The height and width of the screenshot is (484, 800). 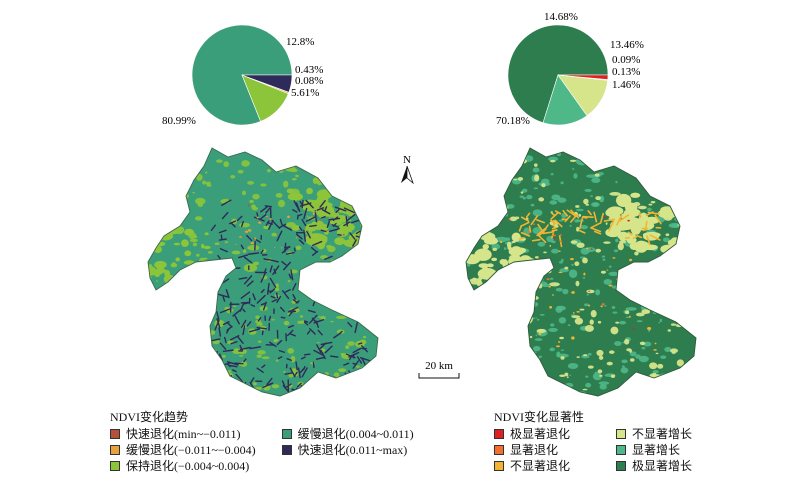 I want to click on map-boundary, so click(x=263, y=272).